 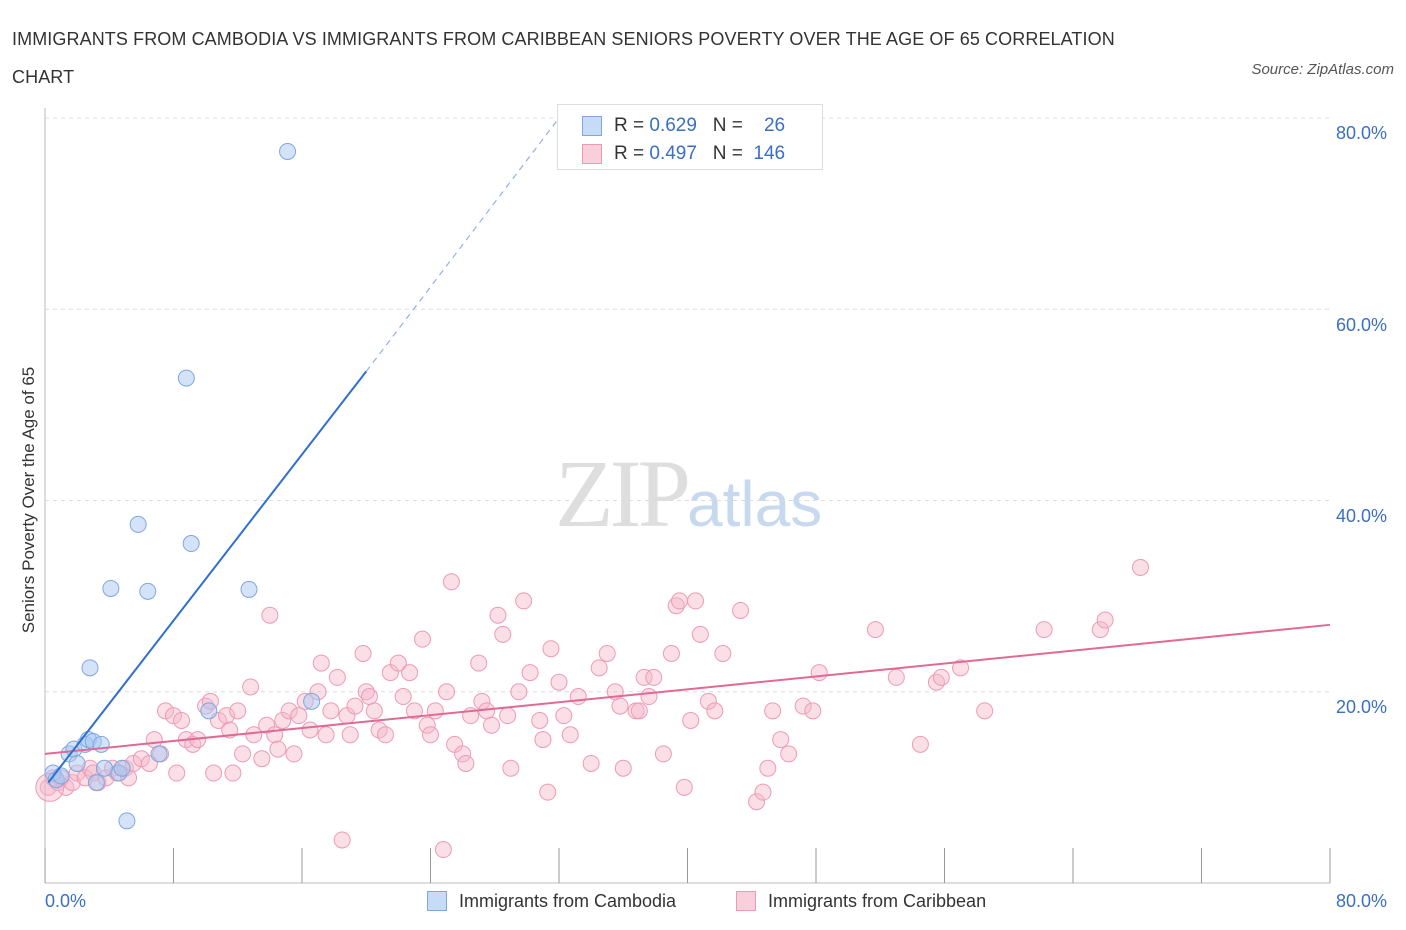 I want to click on watermark-atlas: atlas, so click(x=755, y=504).